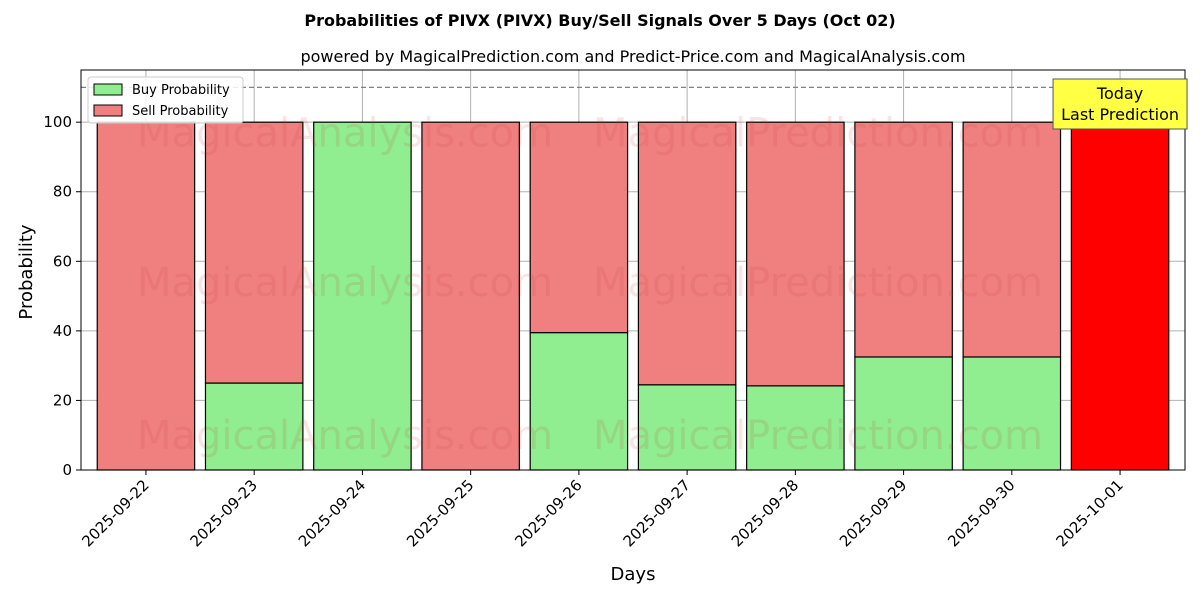 The image size is (1200, 600). What do you see at coordinates (180, 111) in the screenshot?
I see `legend-entry: Sell Probability` at bounding box center [180, 111].